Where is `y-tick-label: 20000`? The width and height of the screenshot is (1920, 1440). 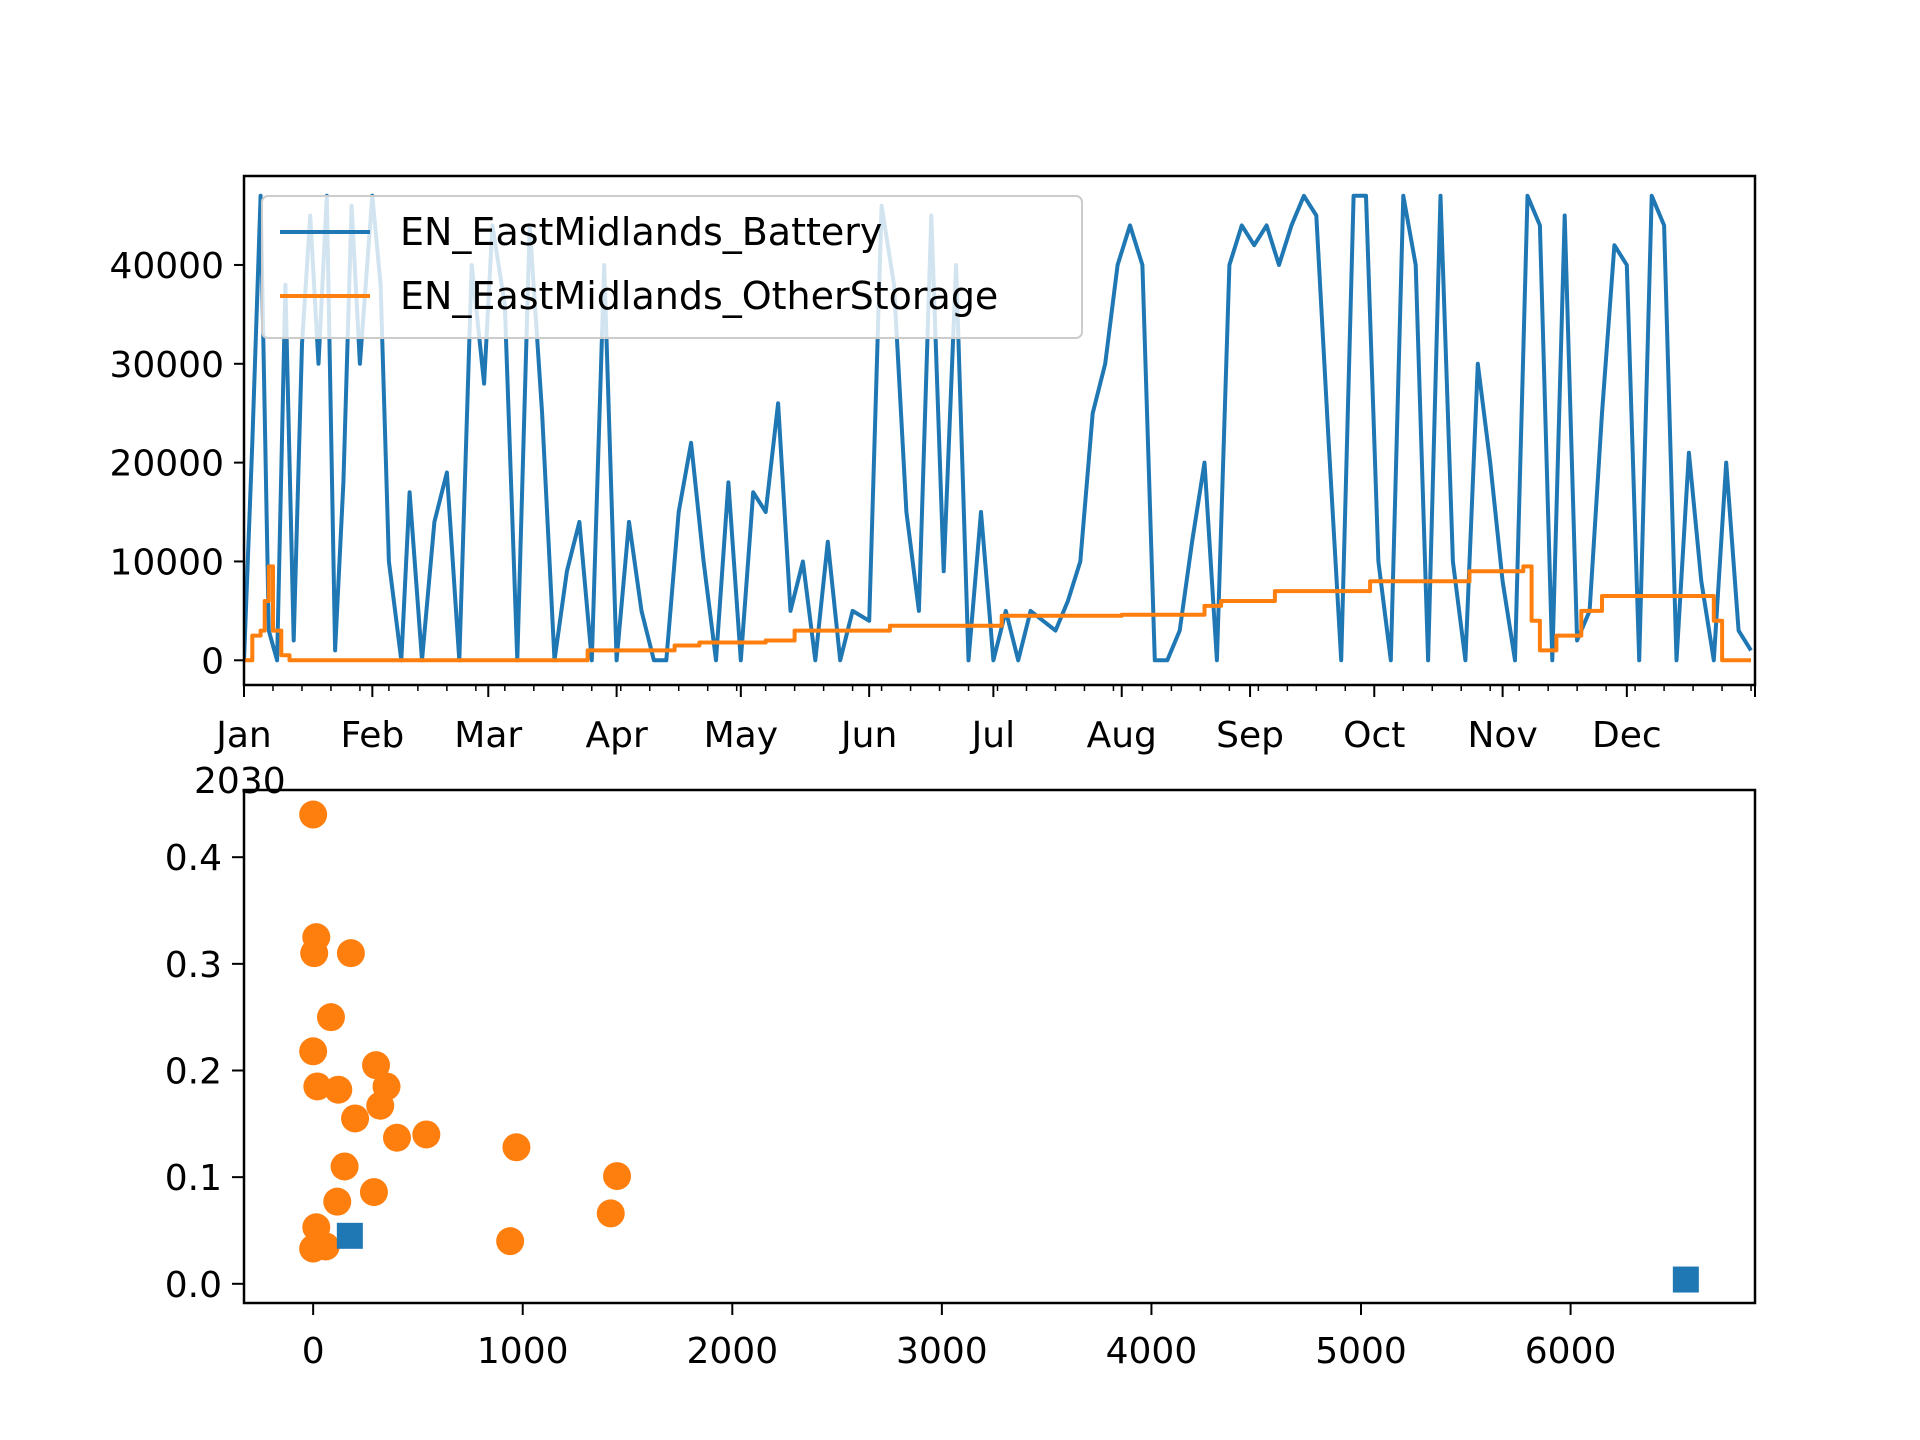
y-tick-label: 20000 is located at coordinates (166, 464).